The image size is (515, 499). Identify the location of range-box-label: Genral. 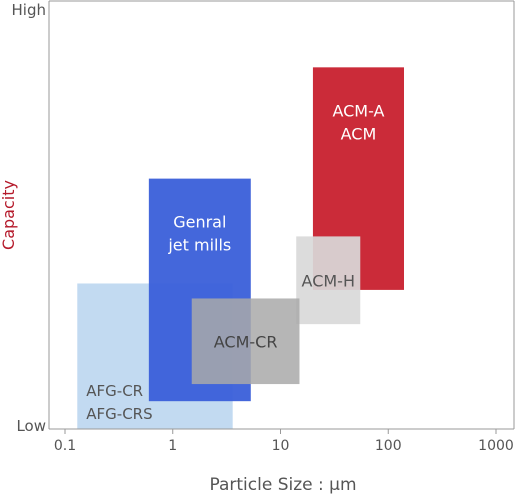
(199, 222).